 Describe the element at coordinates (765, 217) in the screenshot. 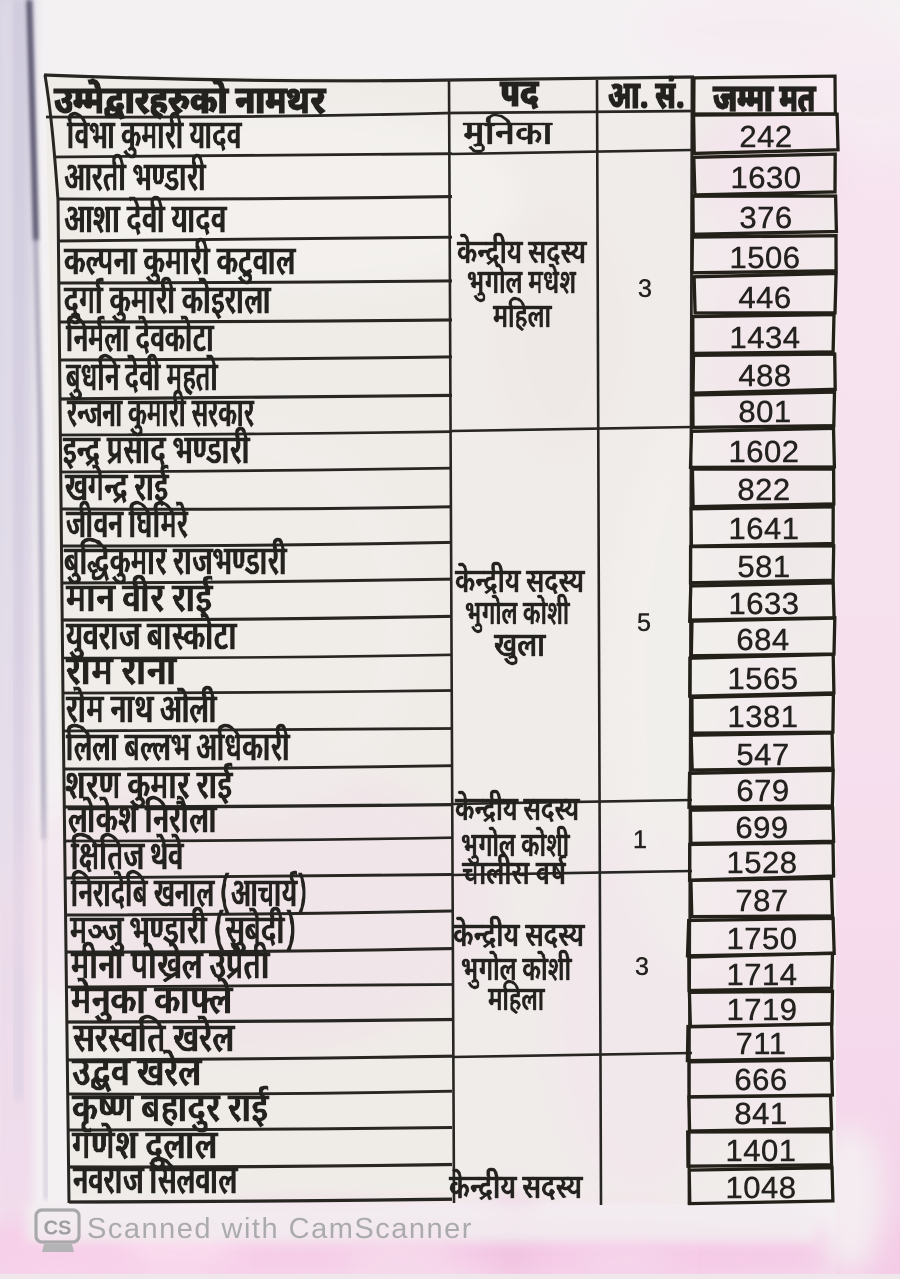

I see `svg-text: 376` at that location.